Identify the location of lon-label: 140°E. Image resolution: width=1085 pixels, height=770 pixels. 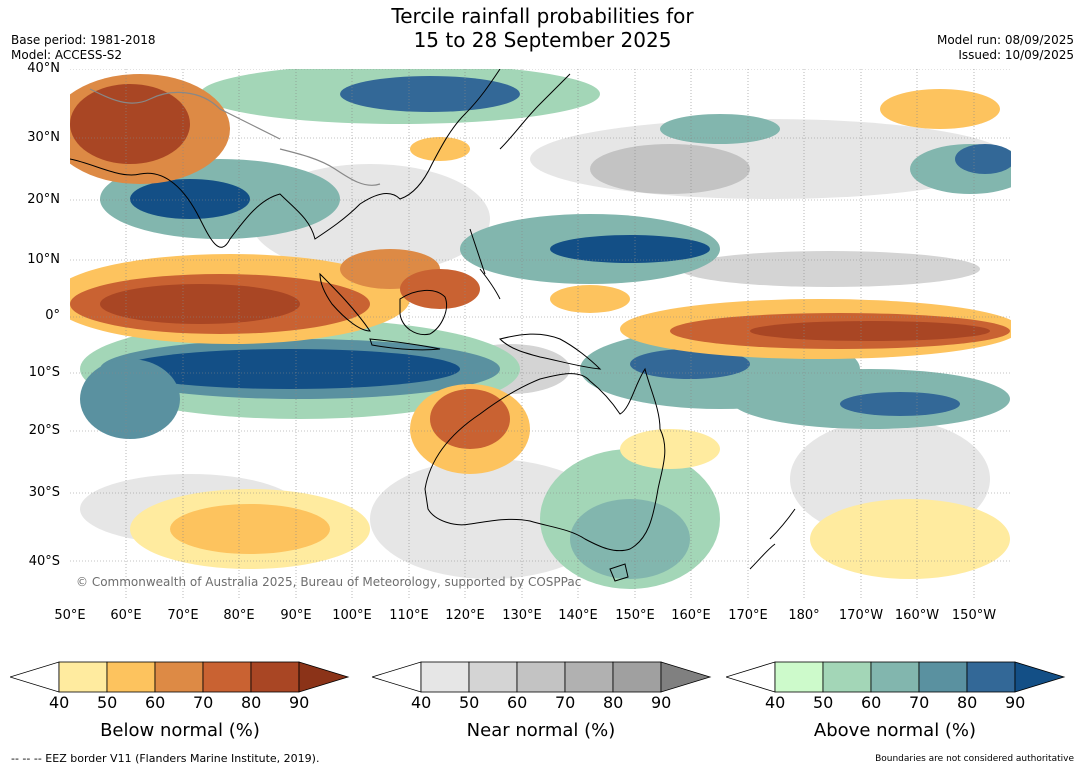
(578, 615).